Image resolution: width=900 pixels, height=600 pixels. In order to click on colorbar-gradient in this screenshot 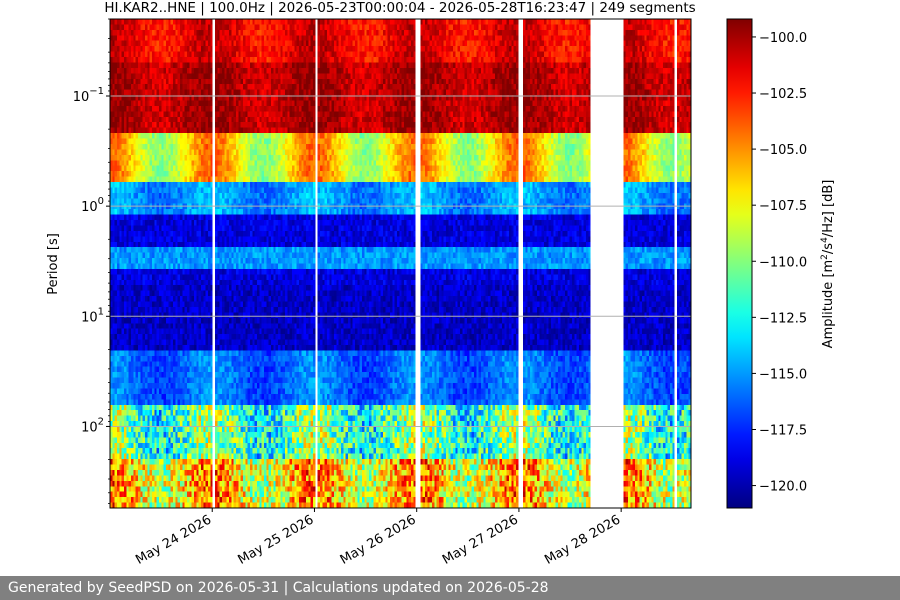, I will do `click(739, 263)`.